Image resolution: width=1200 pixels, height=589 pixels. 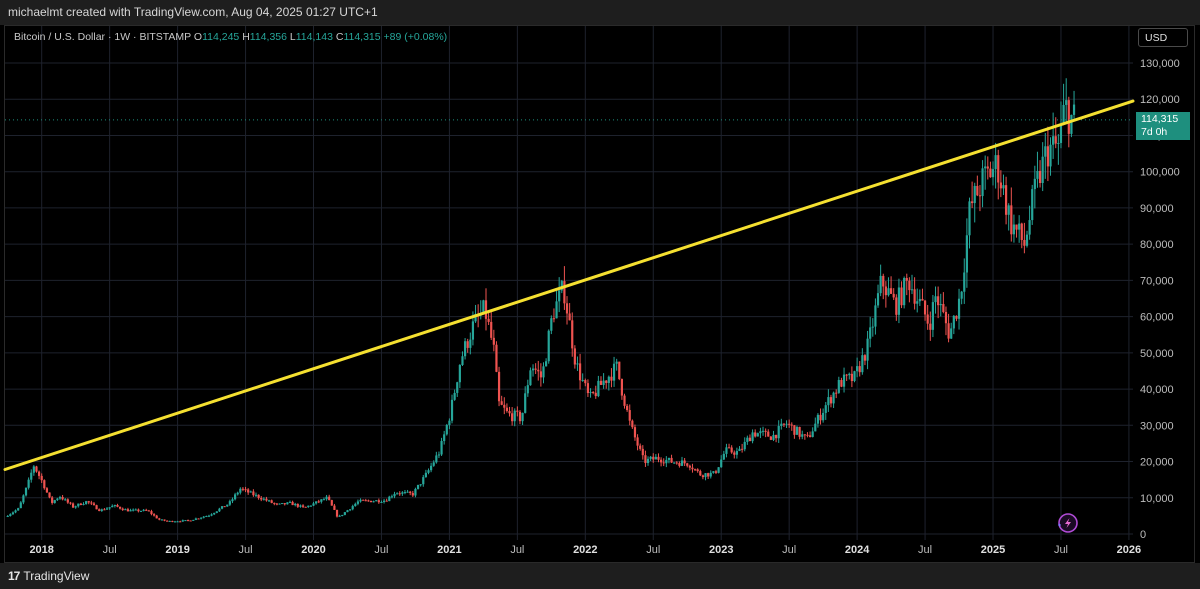 I want to click on open-key: O, so click(x=198, y=37).